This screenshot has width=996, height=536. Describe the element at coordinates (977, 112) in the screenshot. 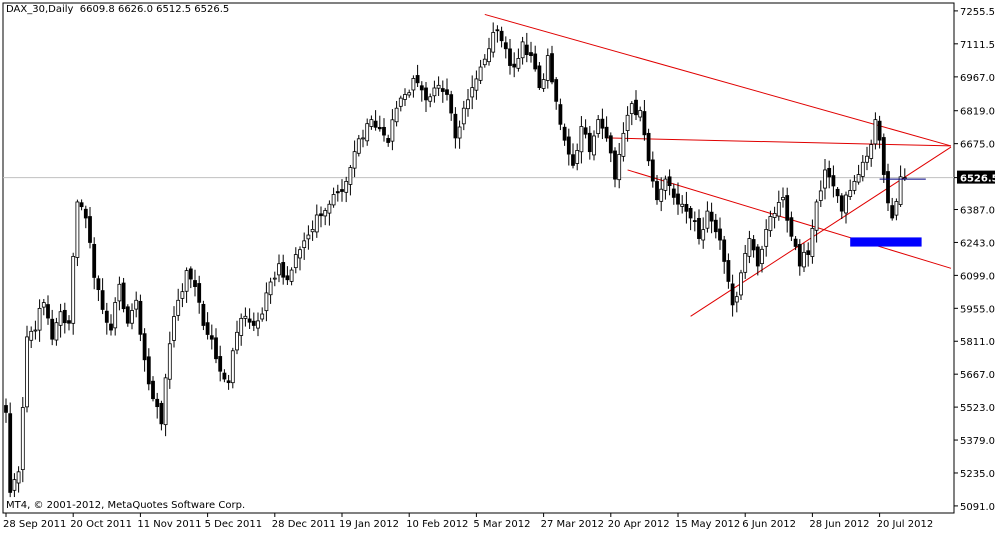

I see `y-tick-label: 6819.0` at that location.